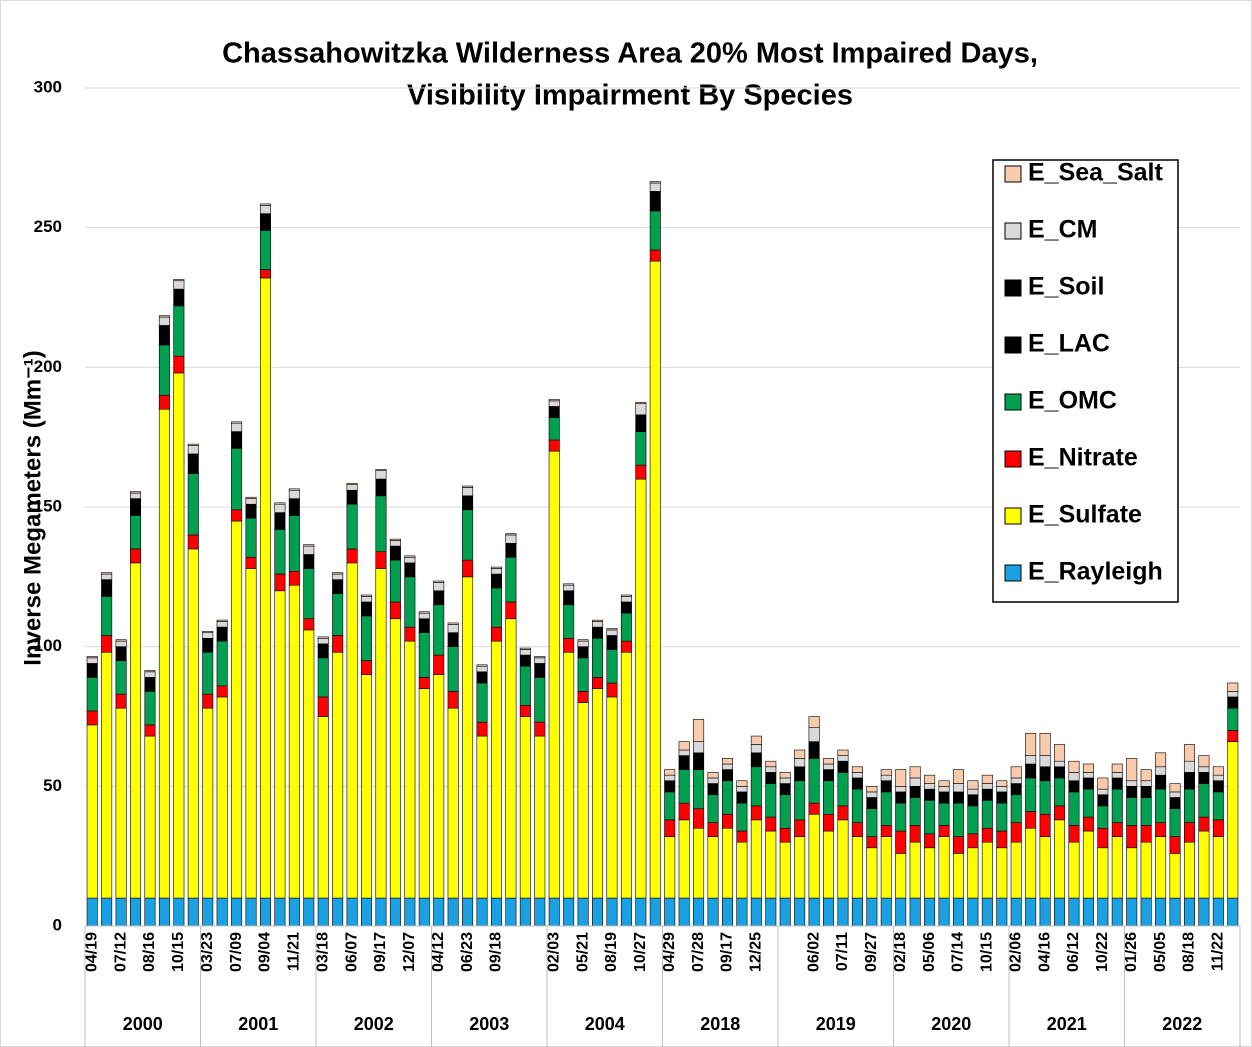 The height and width of the screenshot is (1047, 1252). I want to click on x-tick-label: 08/16, so click(149, 952).